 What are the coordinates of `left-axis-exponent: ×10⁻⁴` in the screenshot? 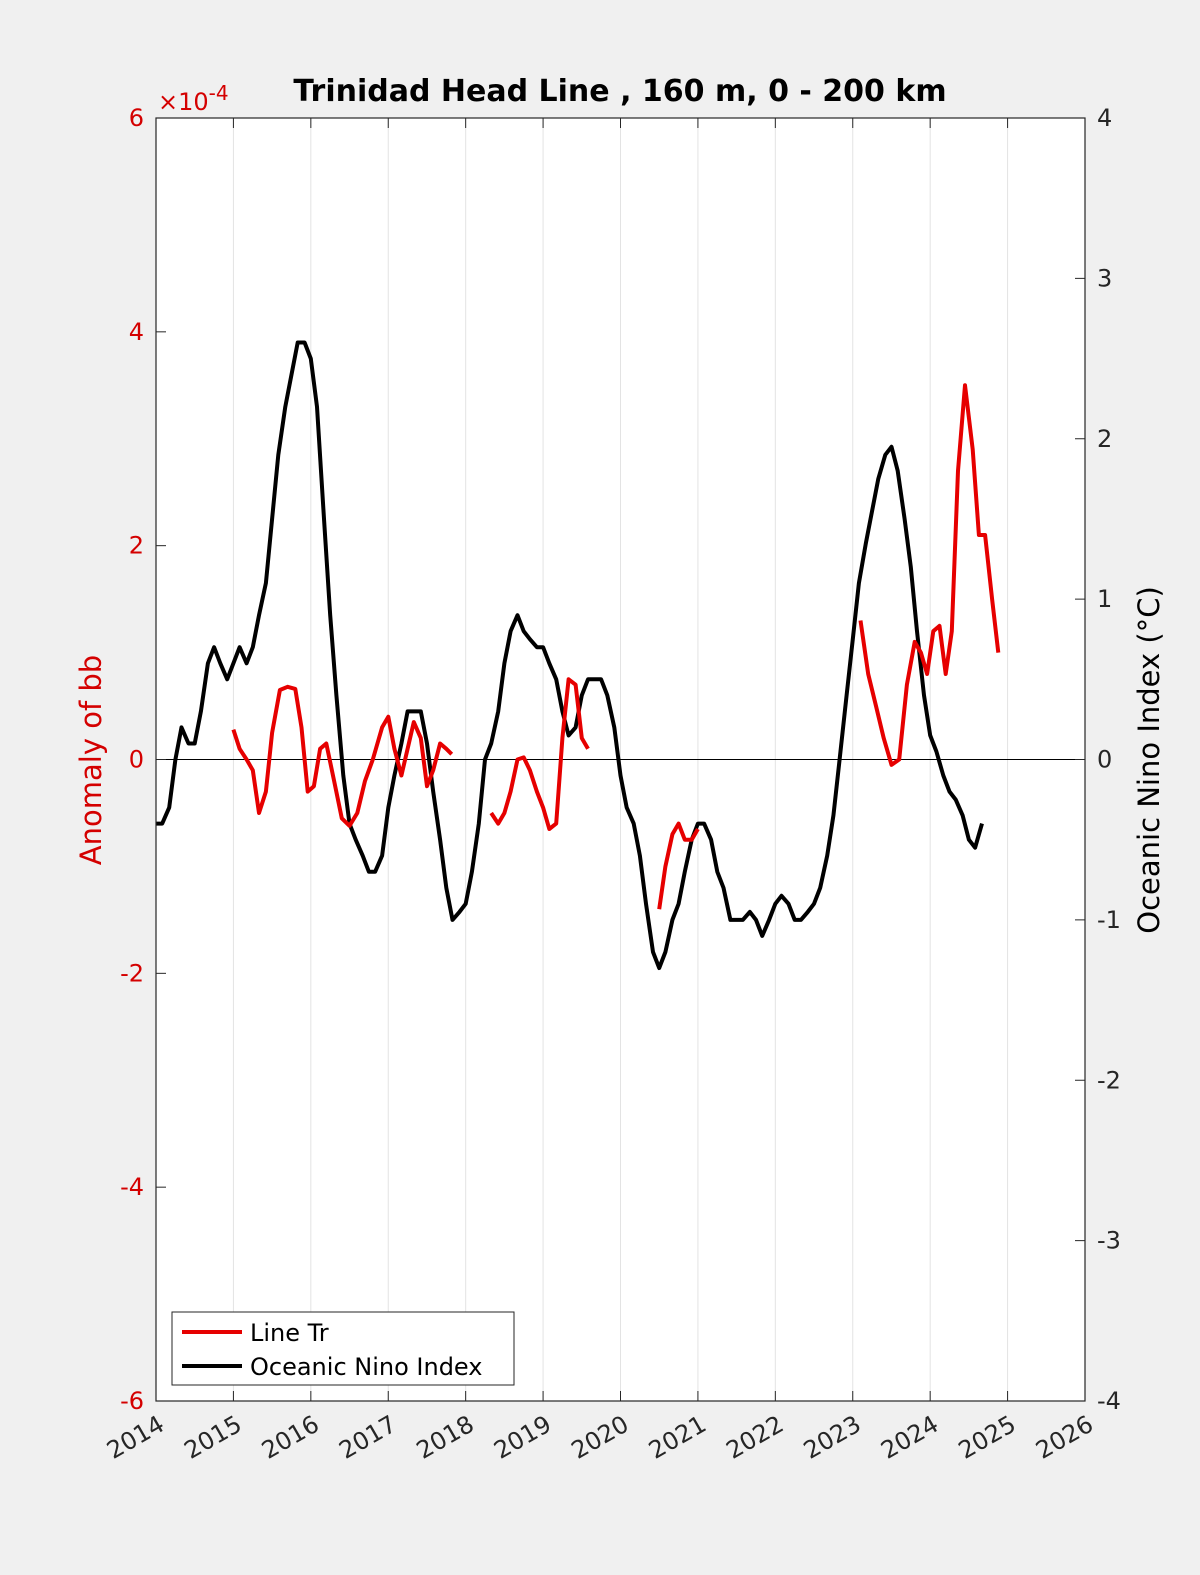 It's located at (193, 98).